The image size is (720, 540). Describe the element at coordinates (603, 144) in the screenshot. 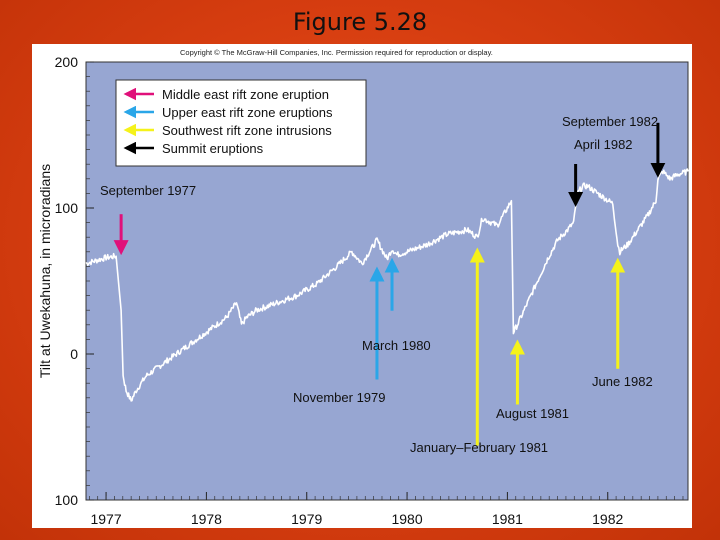

I see `annotation-label: April 1982` at that location.